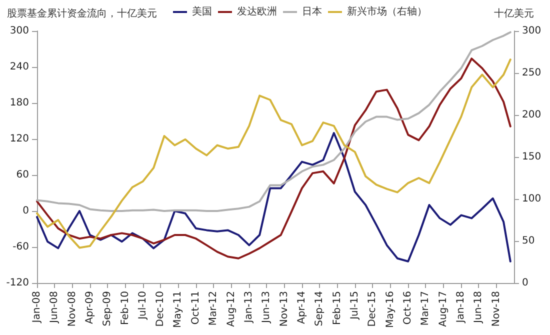 The image size is (550, 335). Describe the element at coordinates (25, 211) in the screenshot. I see `y-tick-label: 0` at that location.